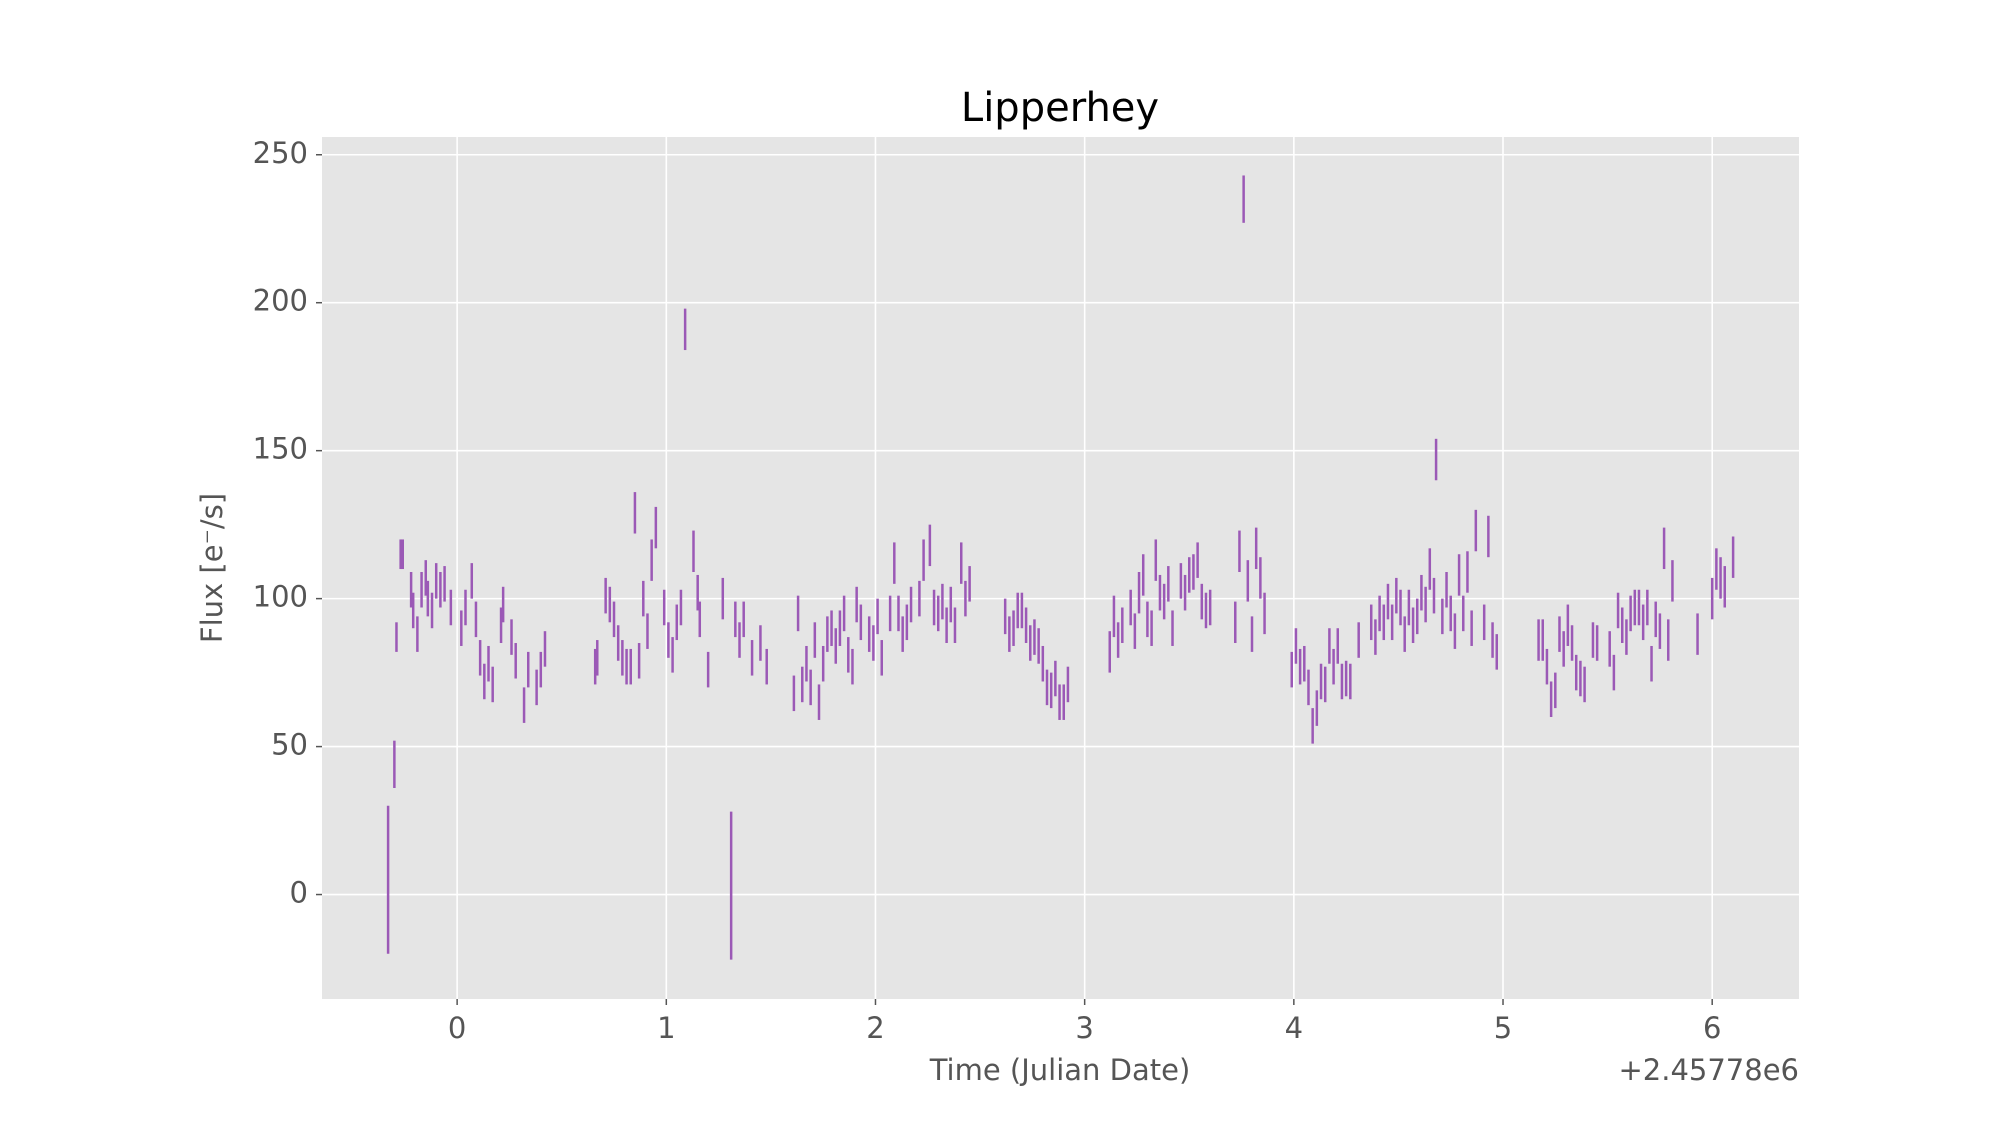  Describe the element at coordinates (1060, 1070) in the screenshot. I see `x-axis-label: Time (Julian Date)` at that location.